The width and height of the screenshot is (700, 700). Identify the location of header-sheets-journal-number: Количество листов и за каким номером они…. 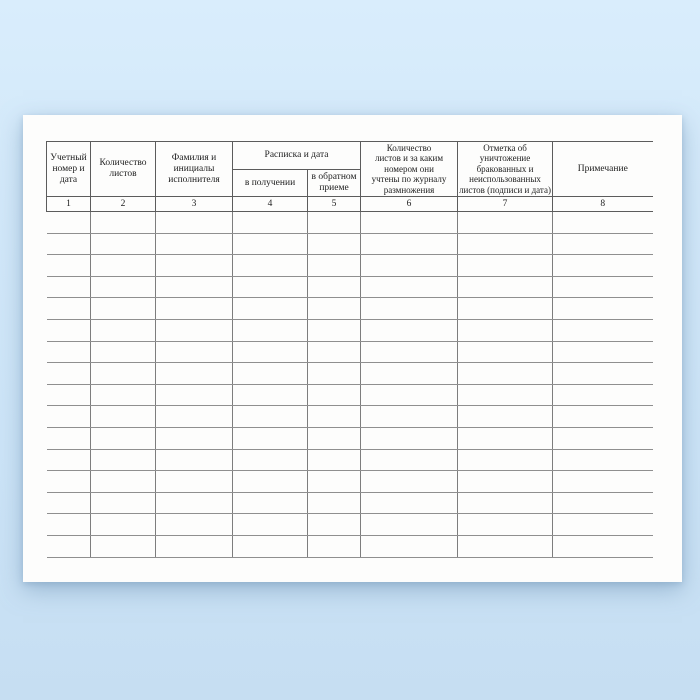
(409, 169).